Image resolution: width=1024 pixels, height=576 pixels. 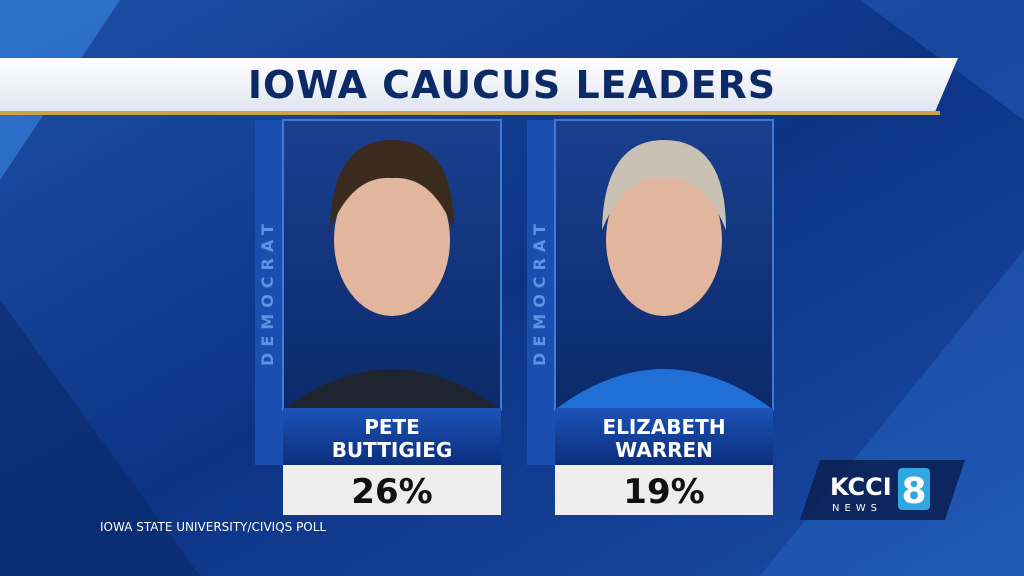 I want to click on source: IOWA STATE UNIVERSITY/CIVIQS POLL, so click(x=213, y=527).